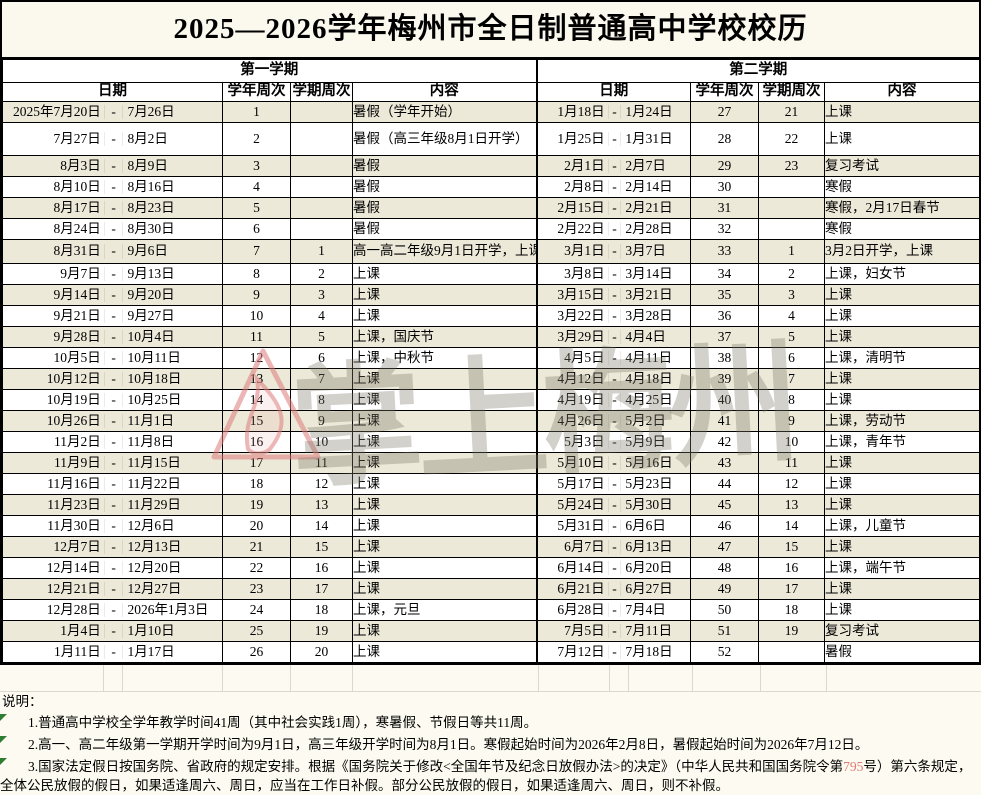  What do you see at coordinates (645, 525) in the screenshot?
I see `date-end: 6月6日` at bounding box center [645, 525].